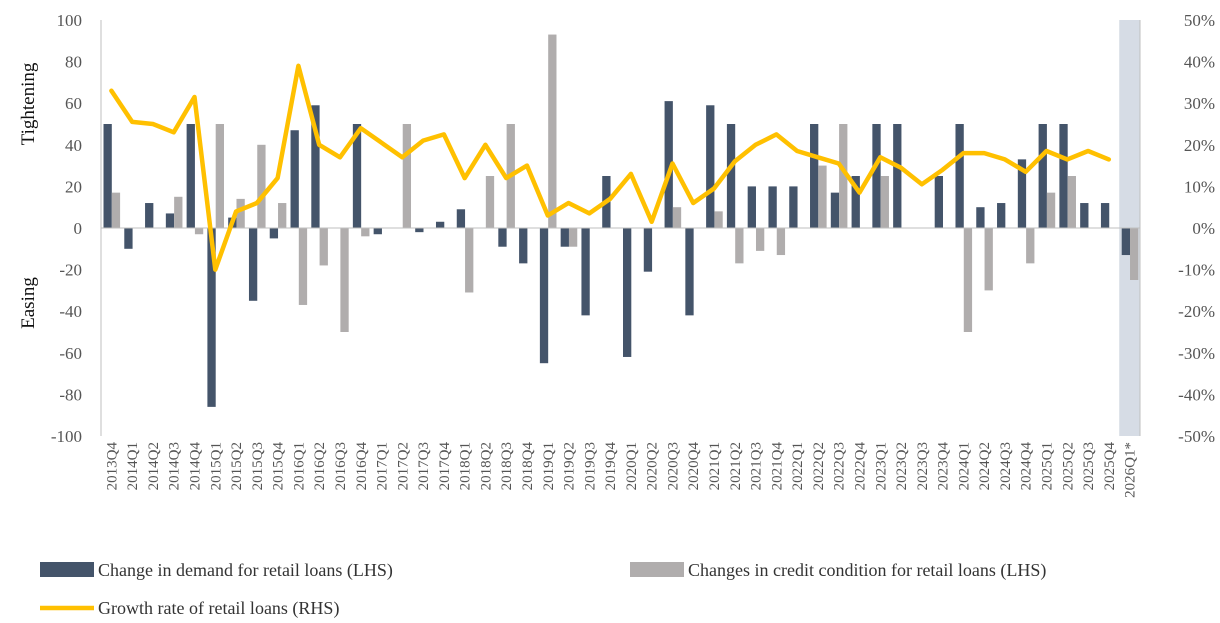  I want to click on bar-credit-2018Q2, so click(490, 202).